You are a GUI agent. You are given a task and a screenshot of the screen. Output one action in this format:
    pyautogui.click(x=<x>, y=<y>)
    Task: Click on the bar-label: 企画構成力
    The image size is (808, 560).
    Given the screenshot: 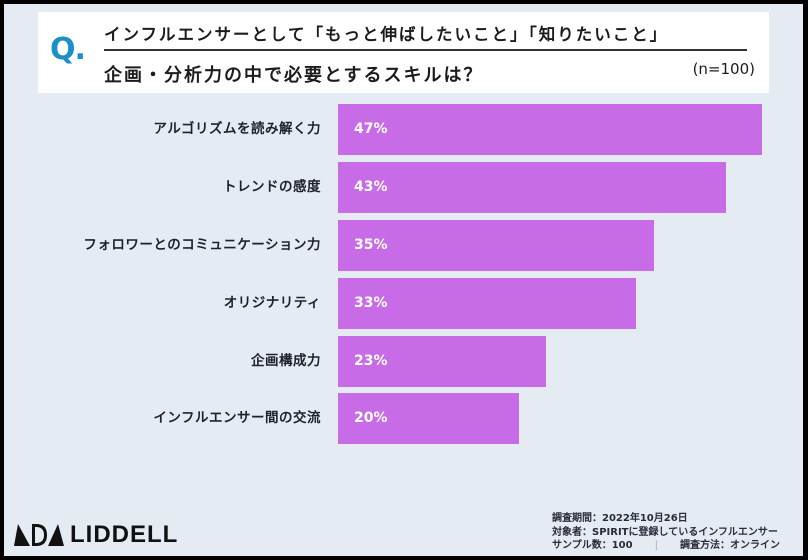 What is the action you would take?
    pyautogui.click(x=286, y=361)
    